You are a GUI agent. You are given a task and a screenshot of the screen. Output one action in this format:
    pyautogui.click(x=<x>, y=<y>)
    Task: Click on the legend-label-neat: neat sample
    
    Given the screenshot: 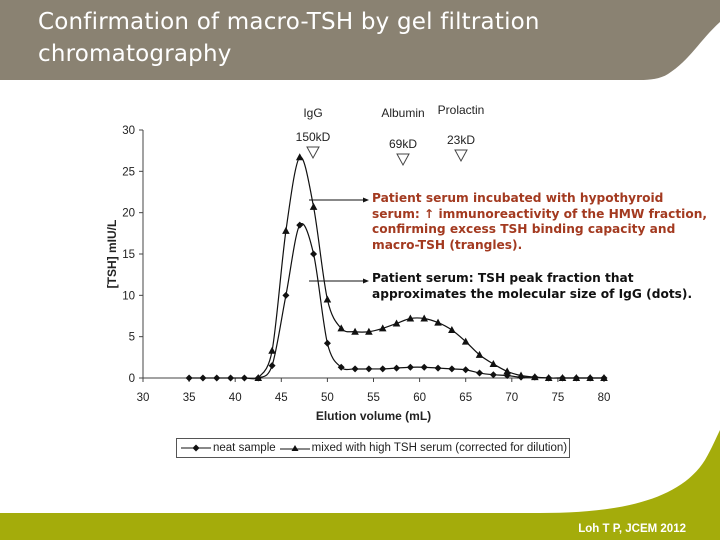 What is the action you would take?
    pyautogui.click(x=244, y=448)
    